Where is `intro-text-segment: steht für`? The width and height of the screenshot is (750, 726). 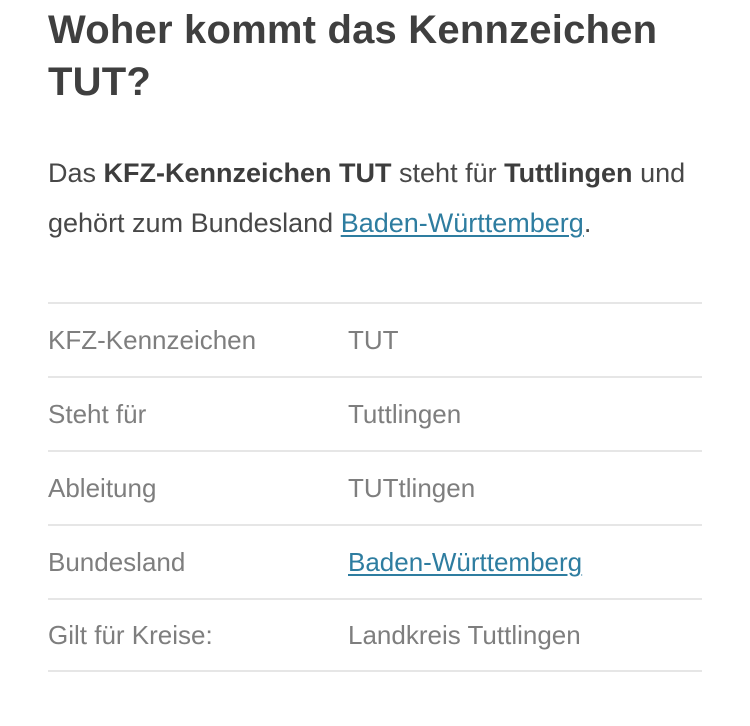
intro-text-segment: steht für is located at coordinates (448, 173).